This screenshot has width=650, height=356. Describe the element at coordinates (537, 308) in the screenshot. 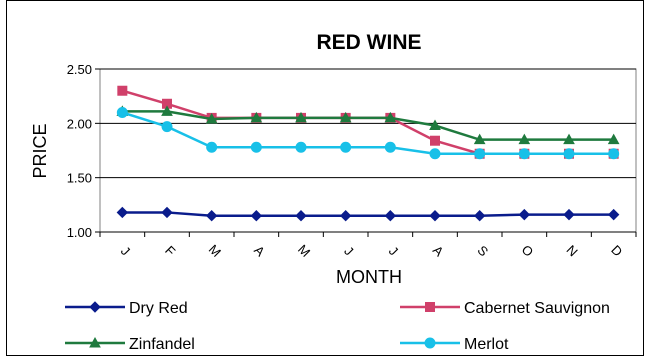

I see `legend-label-cabernet-sauvignon: Cabernet Sauvignon` at that location.